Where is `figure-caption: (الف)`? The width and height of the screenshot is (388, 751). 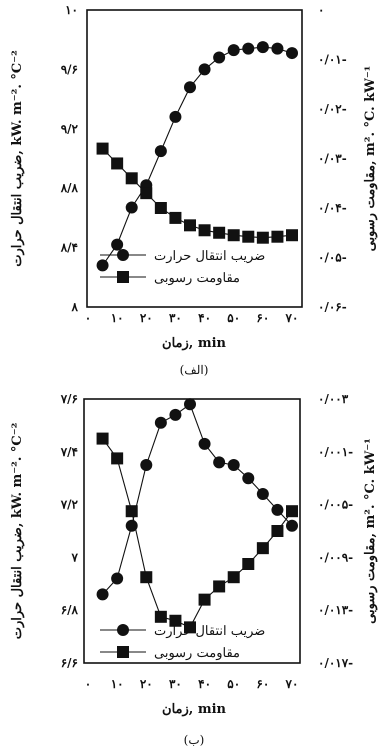
figure-caption: (الف) is located at coordinates (194, 370).